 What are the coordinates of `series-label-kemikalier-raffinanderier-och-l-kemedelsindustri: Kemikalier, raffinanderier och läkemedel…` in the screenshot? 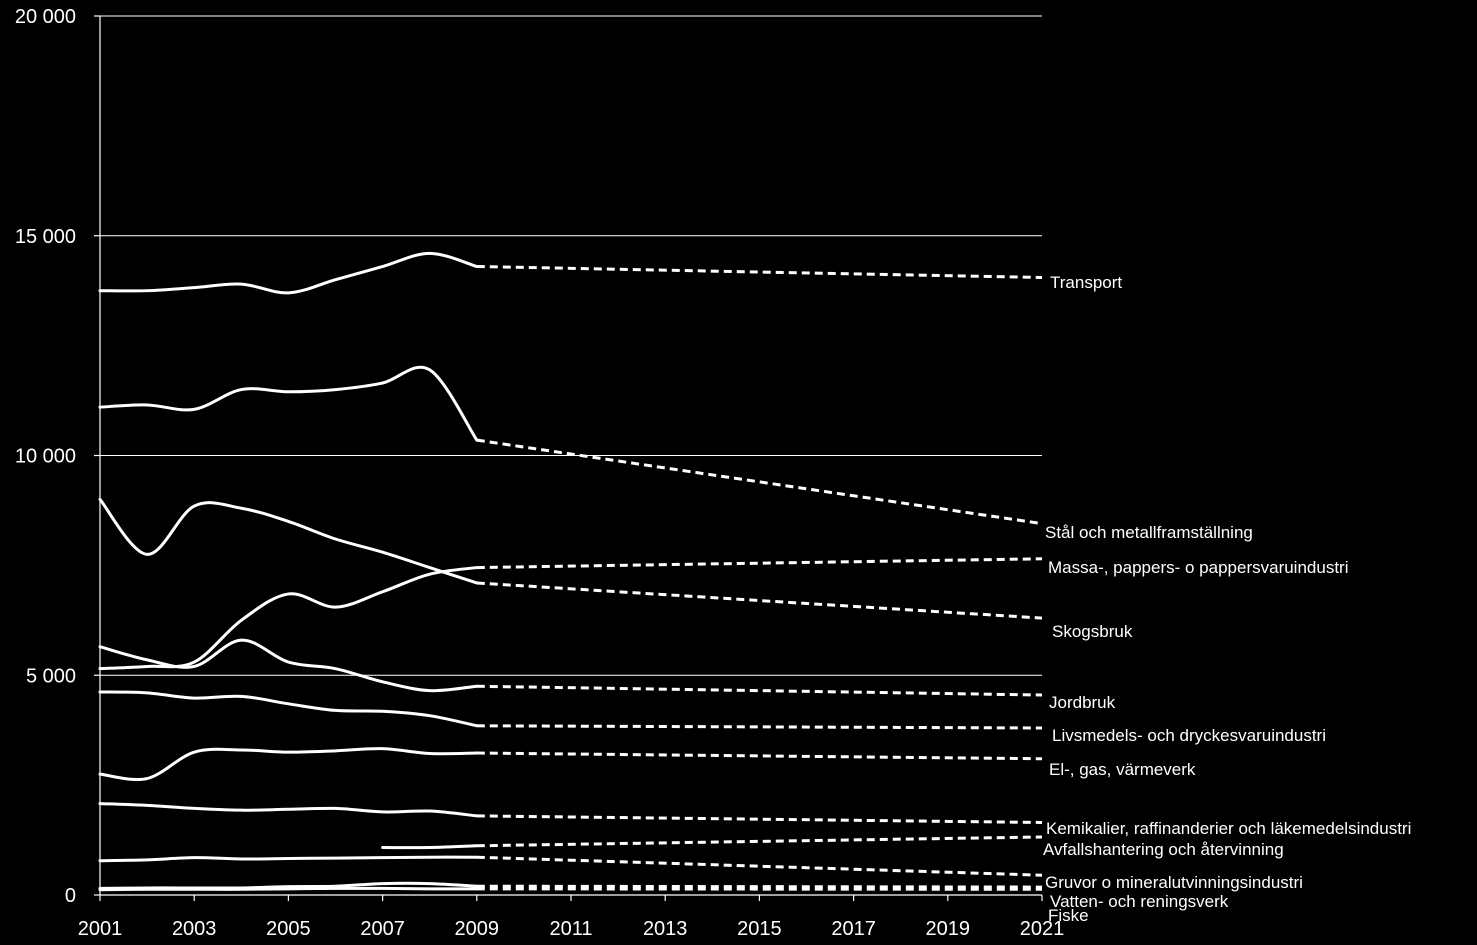 It's located at (1228, 828).